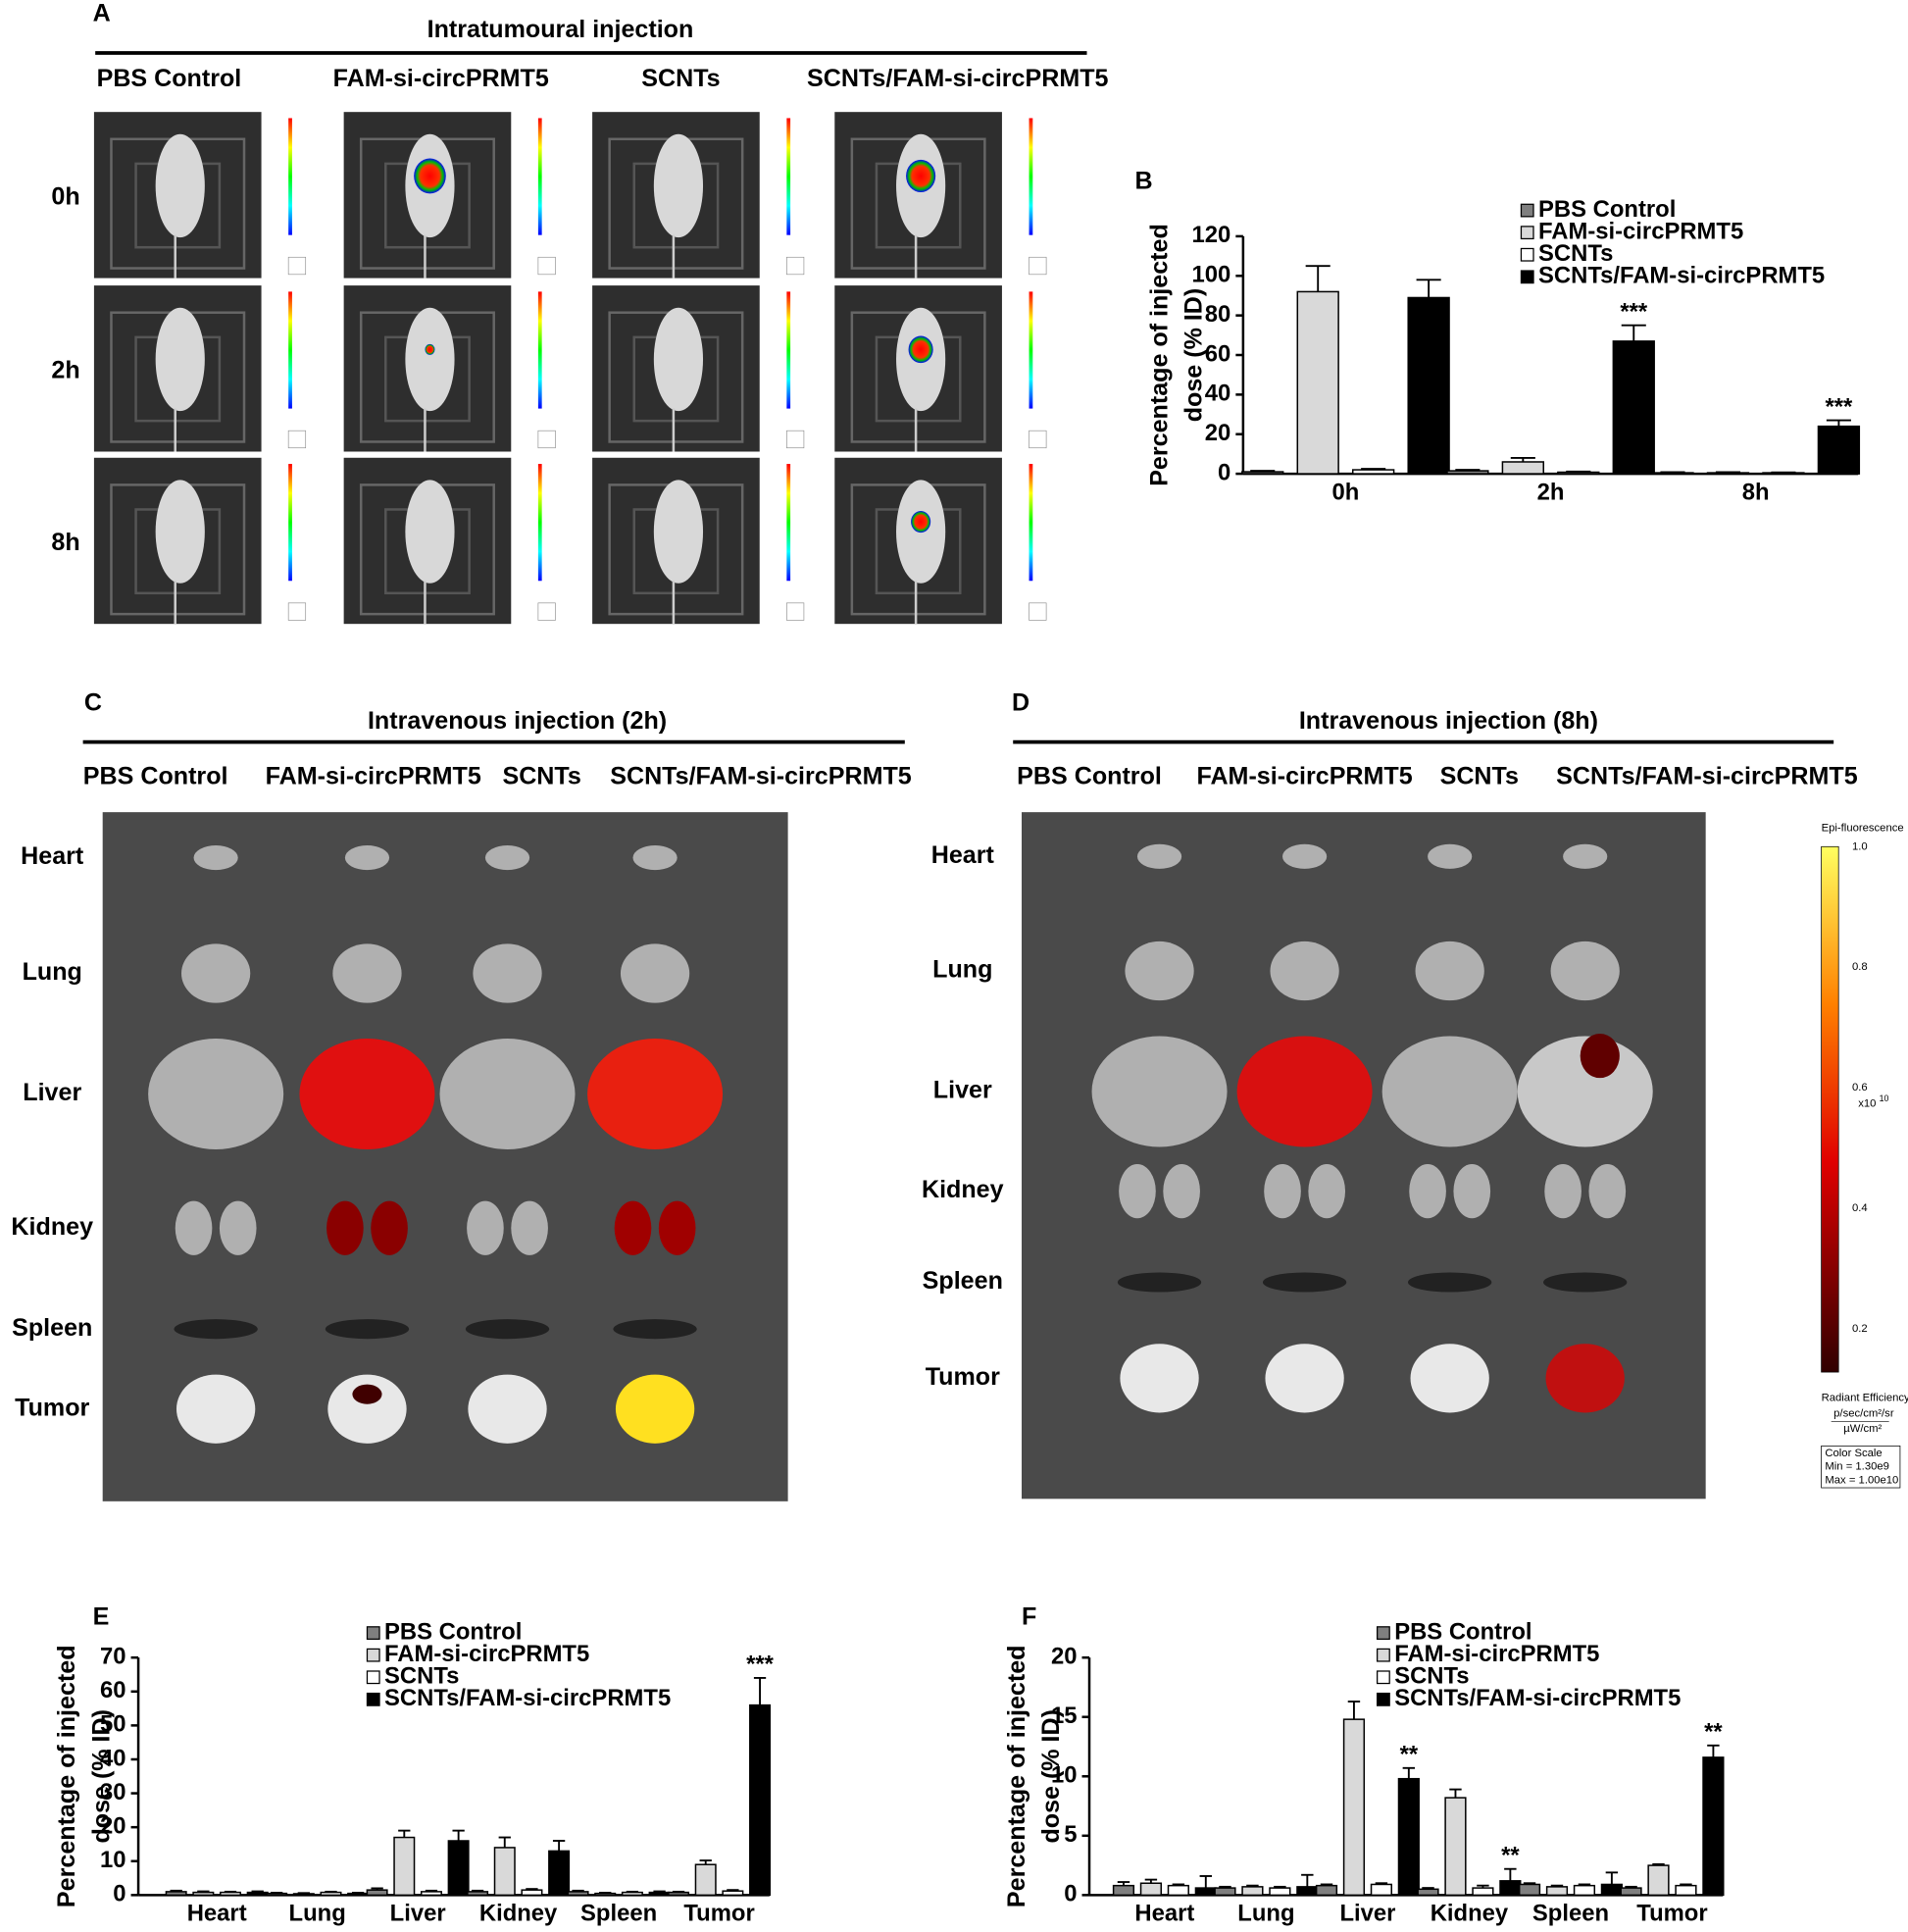 The height and width of the screenshot is (1932, 1908). I want to click on color-tick-label: 0.2, so click(1860, 1329).